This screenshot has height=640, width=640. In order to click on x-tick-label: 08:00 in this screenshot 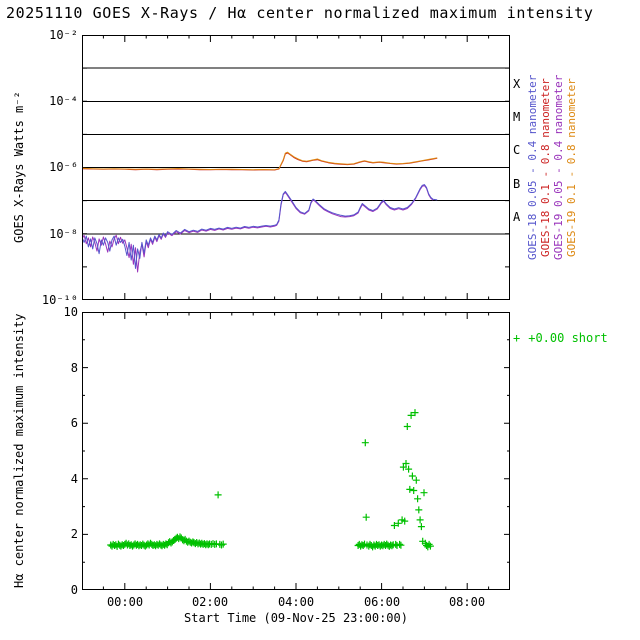, I will do `click(467, 602)`.